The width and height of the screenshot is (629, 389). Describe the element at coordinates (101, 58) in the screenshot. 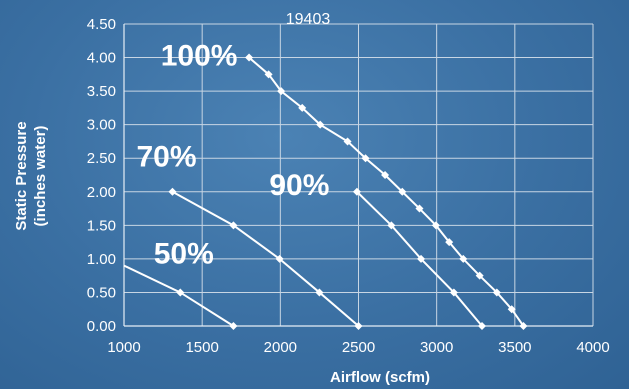

I see `y-tick-label: 4.00` at that location.